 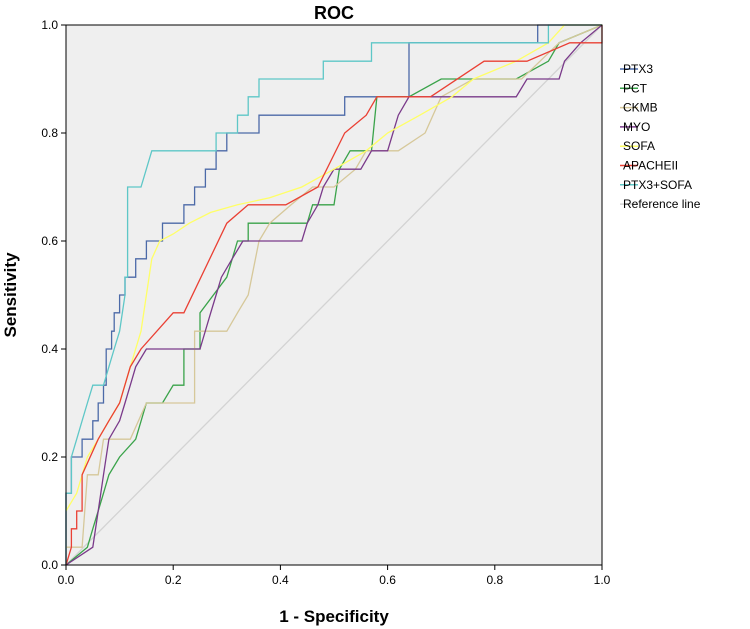 What do you see at coordinates (49, 457) in the screenshot?
I see `y-tick-label: 0.2` at bounding box center [49, 457].